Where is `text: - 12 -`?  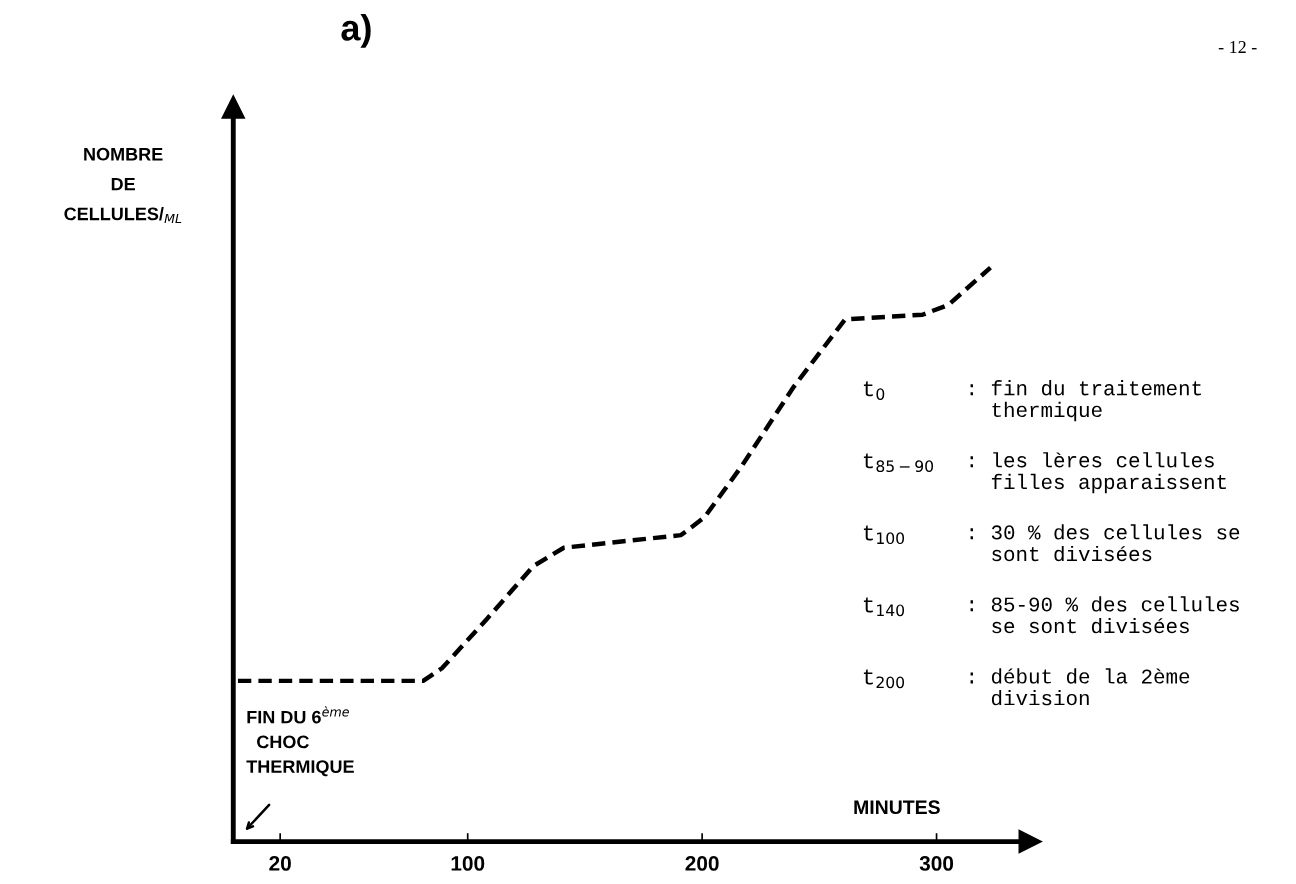
text: - 12 - is located at coordinates (1237, 47).